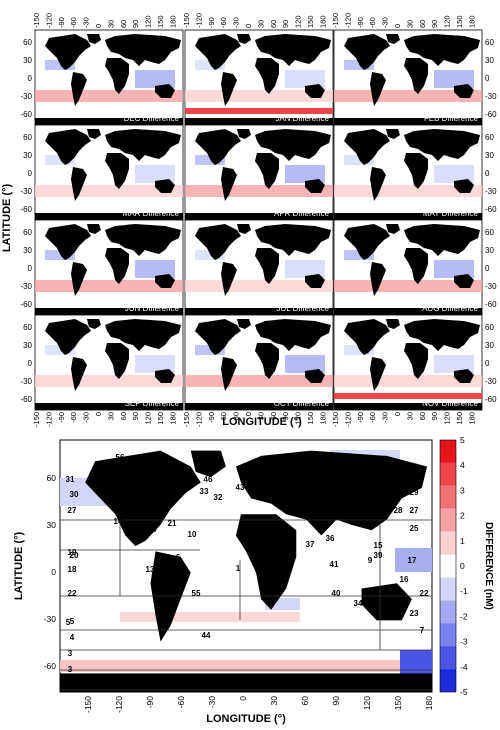 Image resolution: width=500 pixels, height=730 pixels. I want to click on colorbar-tick: -5, so click(464, 692).